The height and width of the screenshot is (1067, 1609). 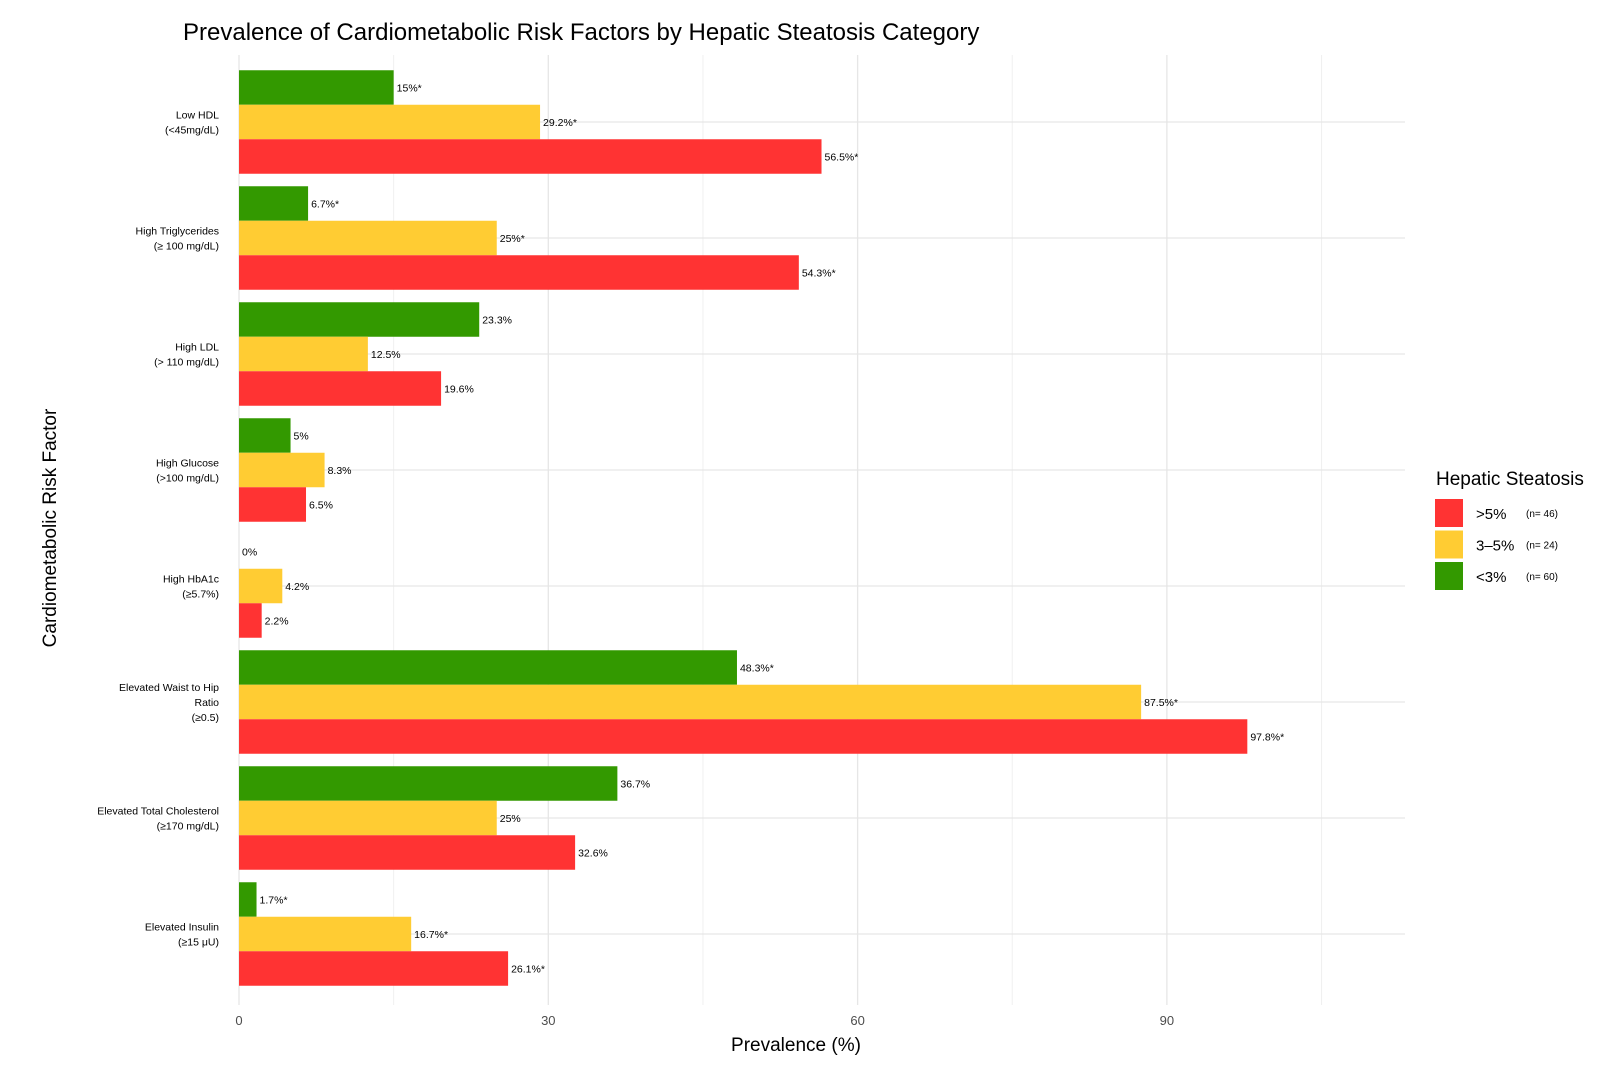 What do you see at coordinates (548, 1020) in the screenshot?
I see `x-tick-label: 30` at bounding box center [548, 1020].